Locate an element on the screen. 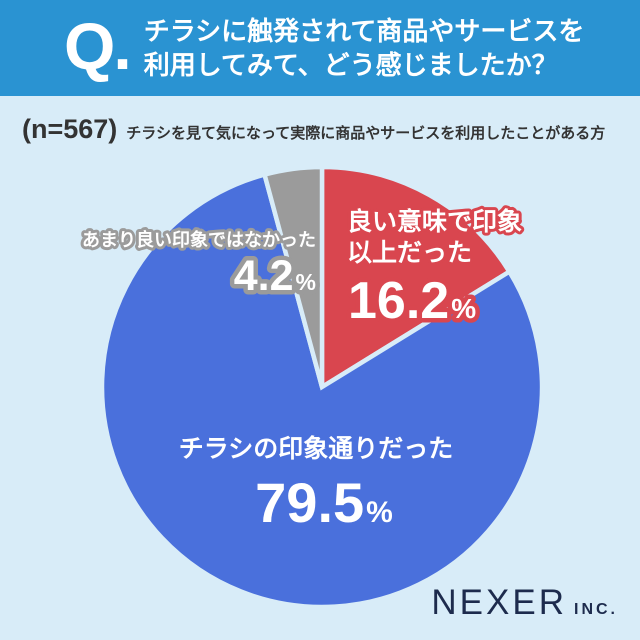 This screenshot has width=640, height=640. slice-label-better-line2: 以上だった is located at coordinates (409, 253).